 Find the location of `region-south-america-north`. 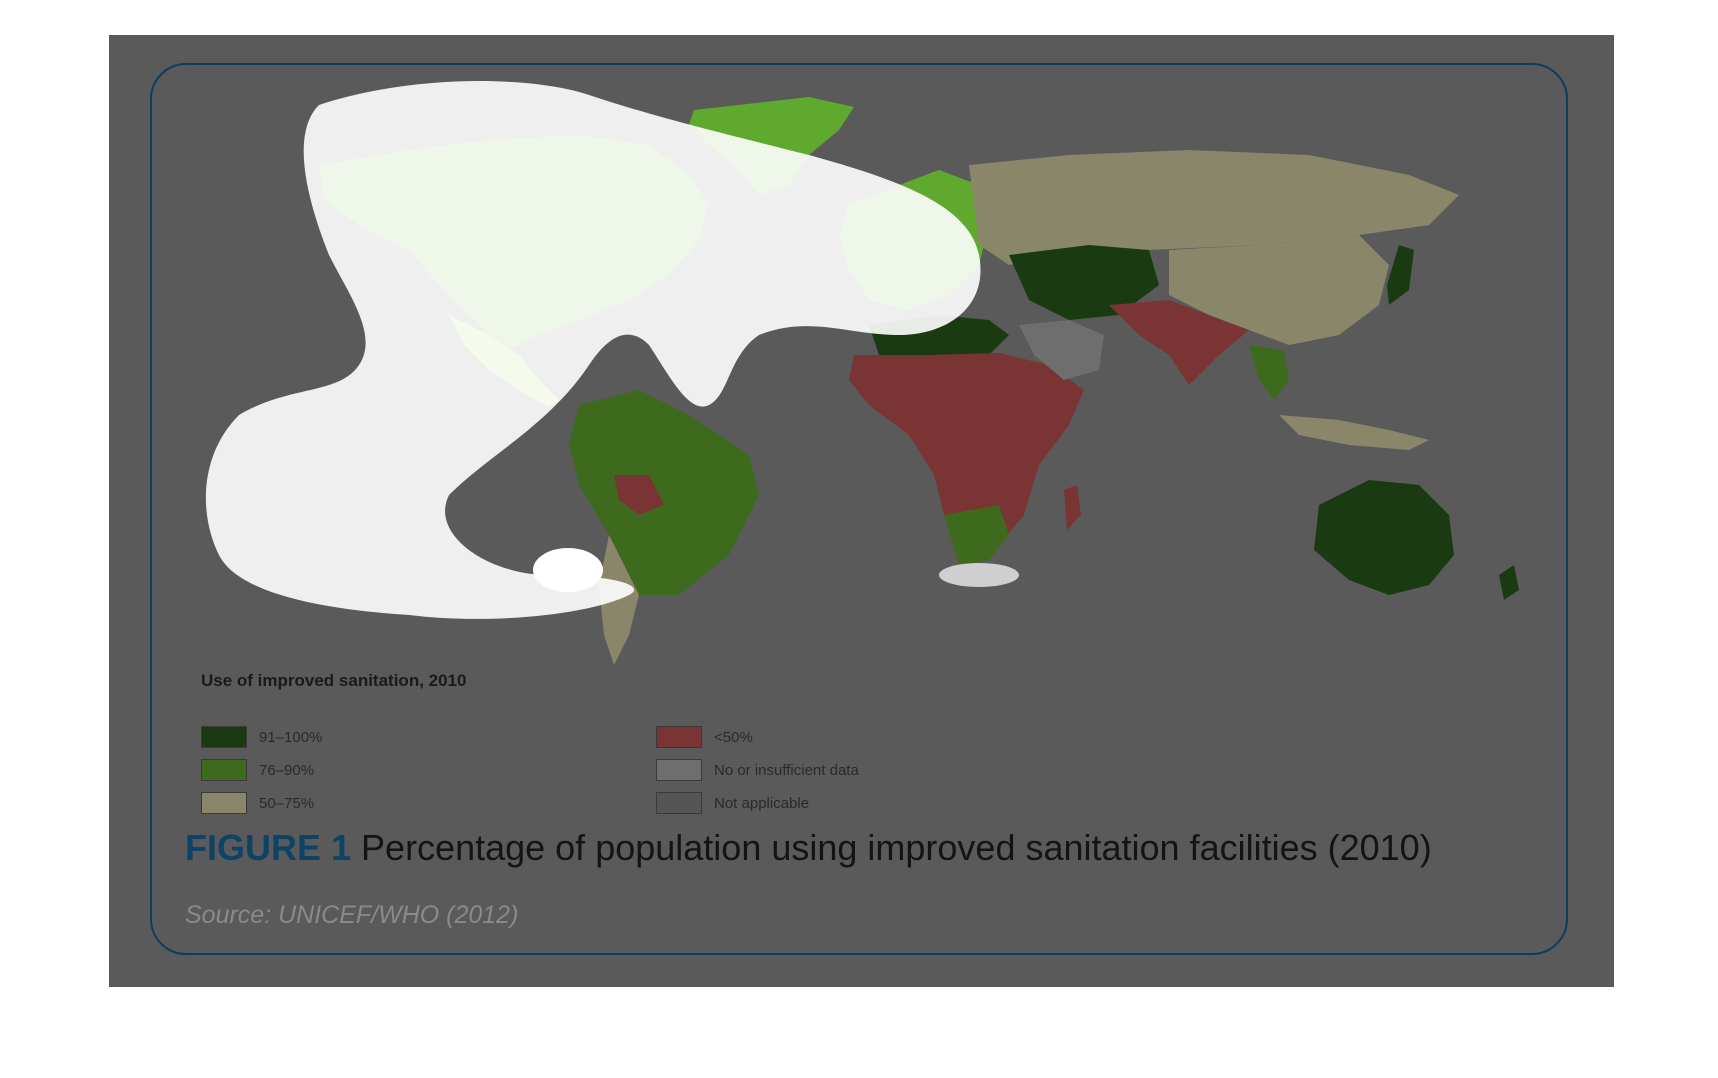

region-south-america-north is located at coordinates (664, 492).